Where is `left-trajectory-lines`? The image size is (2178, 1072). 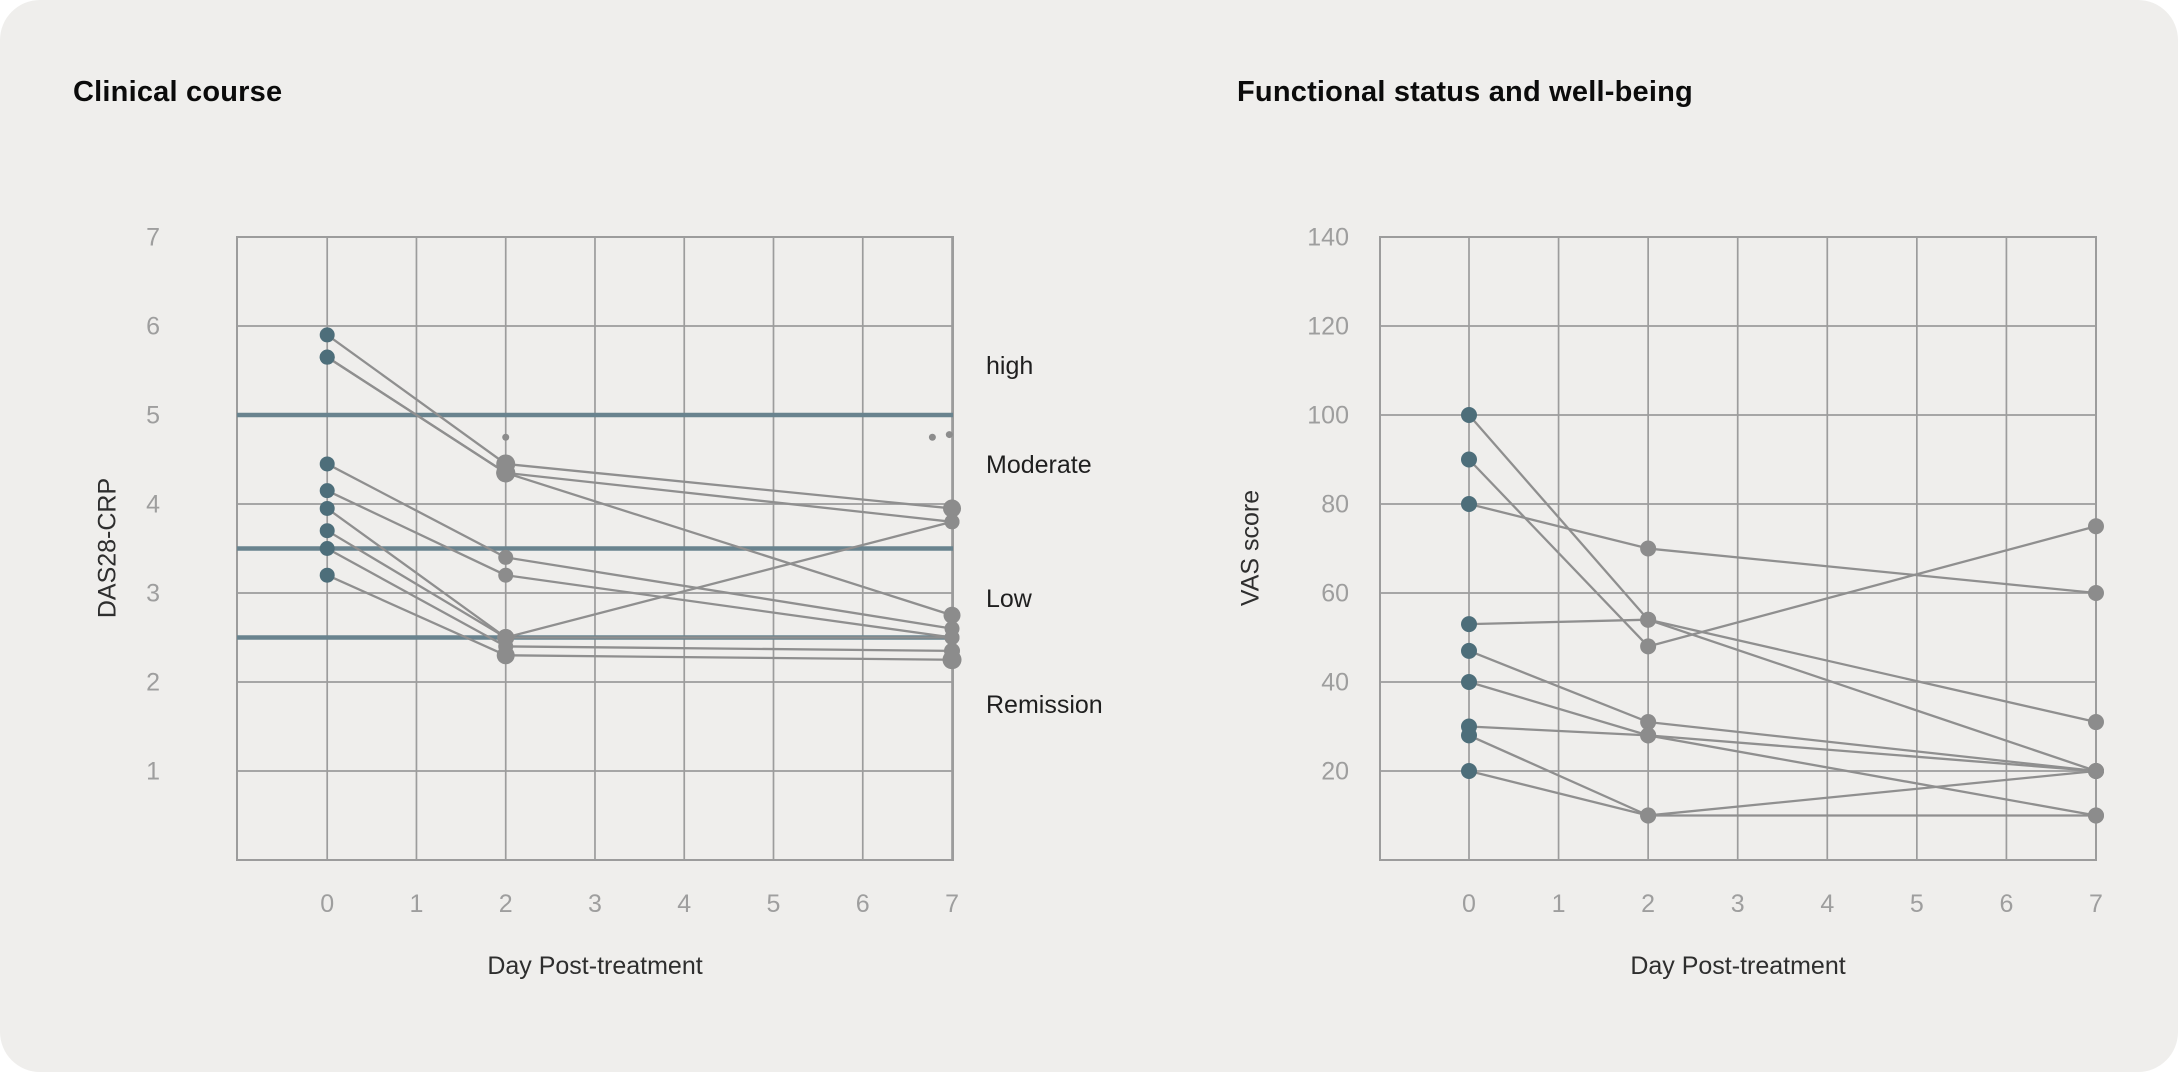 left-trajectory-lines is located at coordinates (639, 497).